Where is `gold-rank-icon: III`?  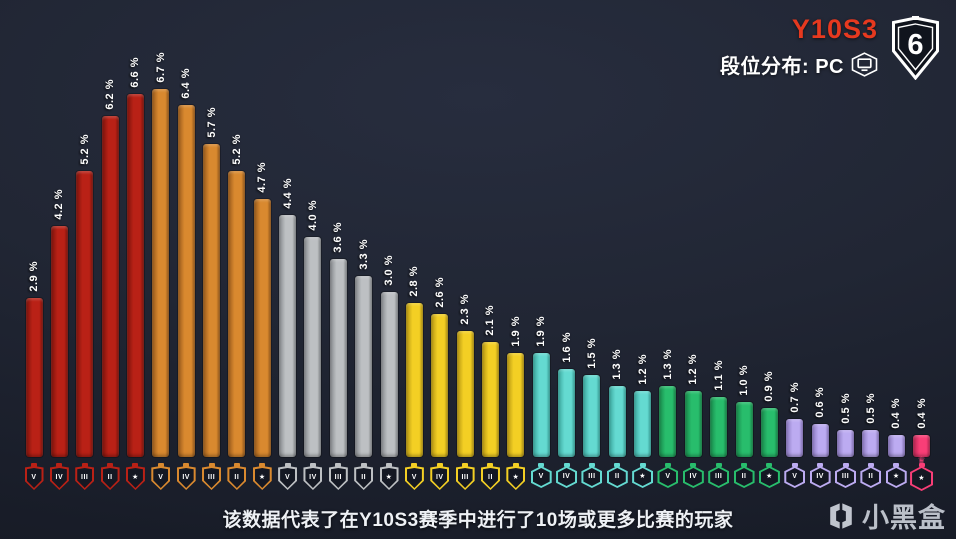 gold-rank-icon: III is located at coordinates (465, 476).